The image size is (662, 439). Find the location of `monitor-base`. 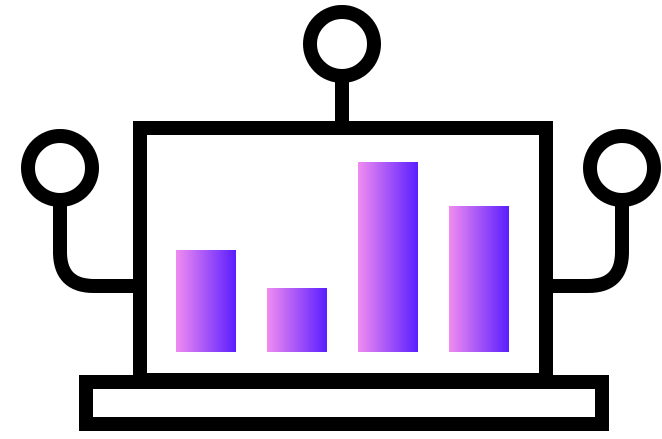

monitor-base is located at coordinates (344, 403).